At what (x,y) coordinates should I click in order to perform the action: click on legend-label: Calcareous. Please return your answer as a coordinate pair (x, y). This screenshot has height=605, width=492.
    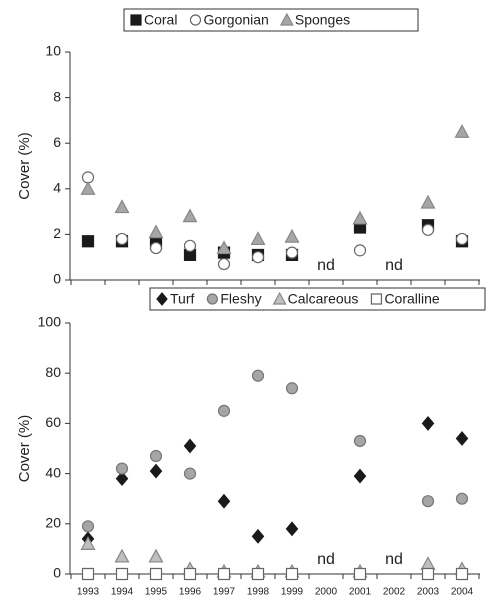
    Looking at the image, I should click on (323, 299).